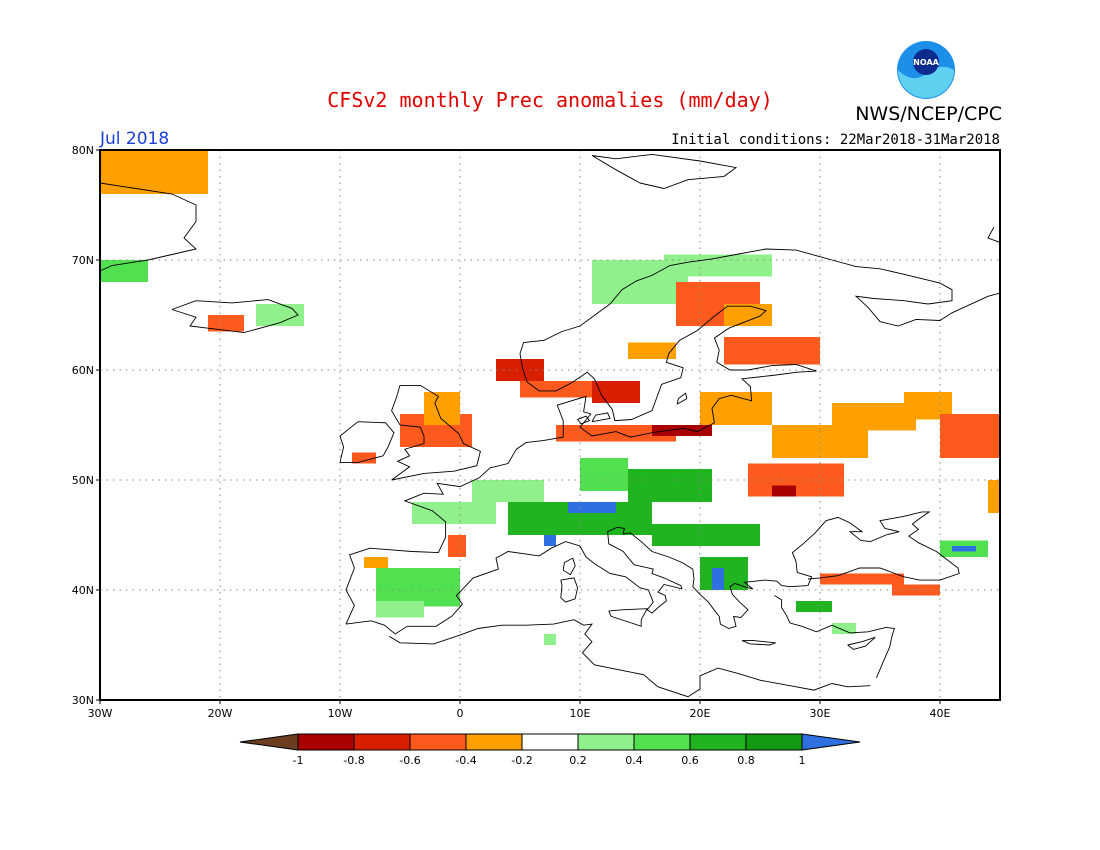  I want to click on lat-tick-label: 50N, so click(83, 480).